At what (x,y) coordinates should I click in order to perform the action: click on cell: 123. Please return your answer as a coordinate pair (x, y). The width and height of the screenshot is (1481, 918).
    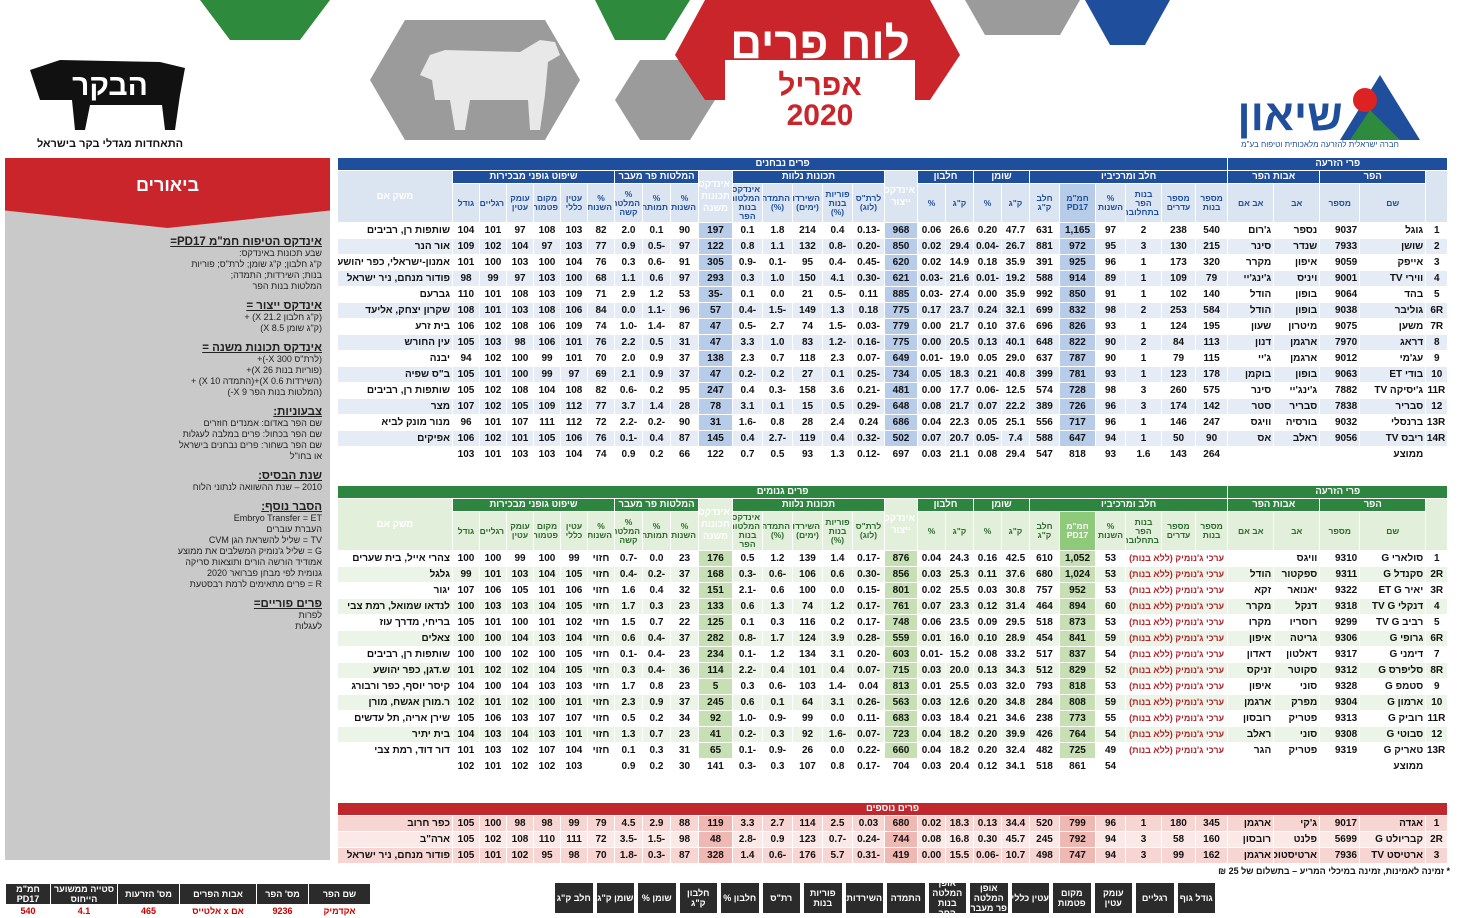
    Looking at the image, I should click on (1178, 374).